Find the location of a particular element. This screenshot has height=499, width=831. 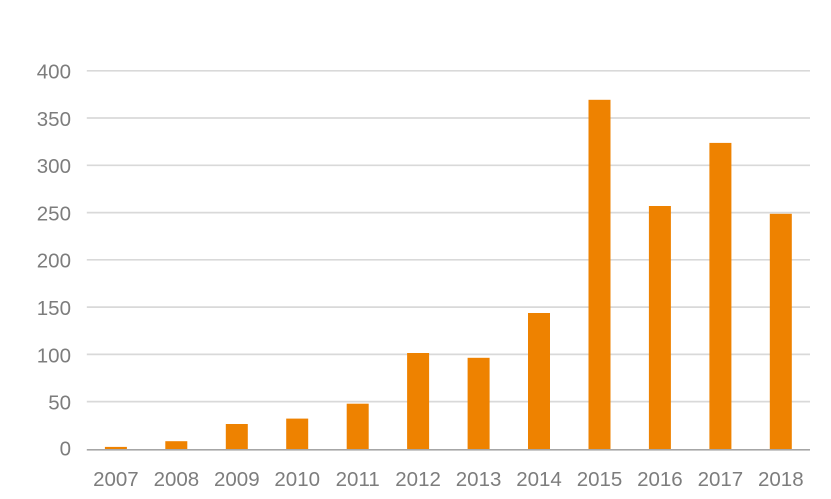

svg-text: 300 is located at coordinates (54, 166).